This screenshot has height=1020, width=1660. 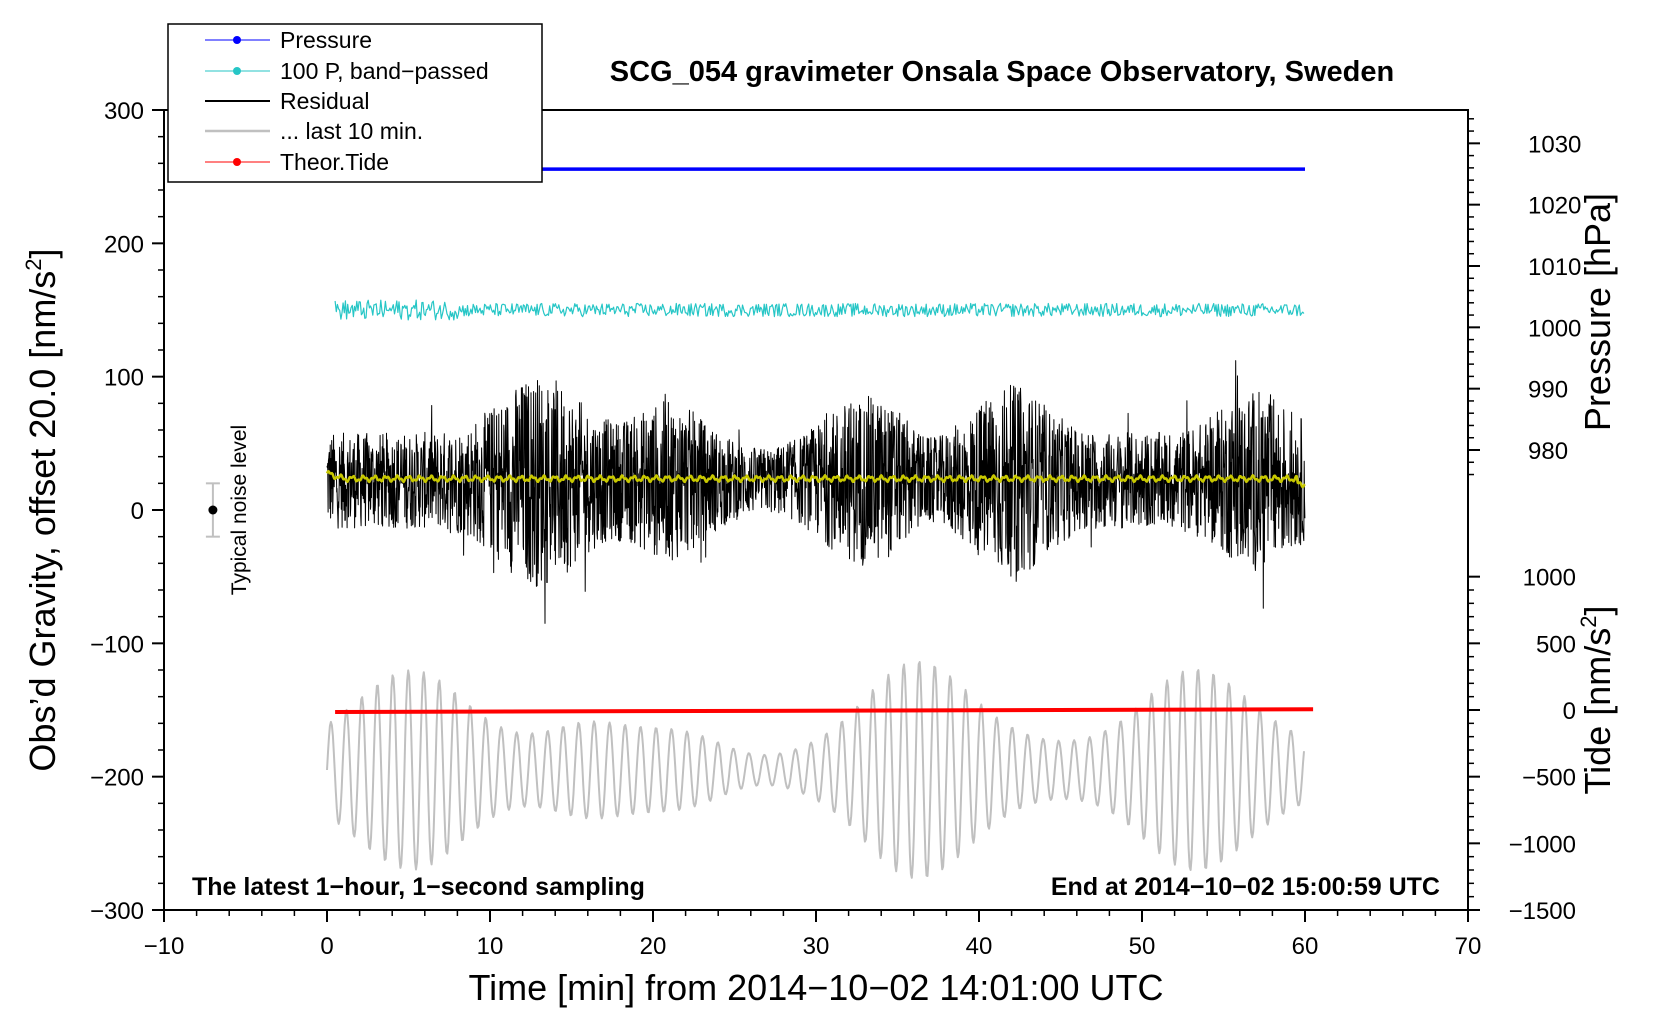 I want to click on series-pressure-band-passed, so click(x=819, y=310).